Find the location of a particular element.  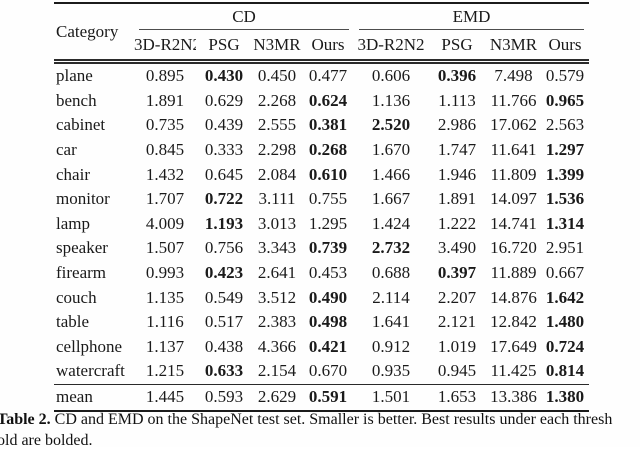

cd-group-label: CD is located at coordinates (244, 16).